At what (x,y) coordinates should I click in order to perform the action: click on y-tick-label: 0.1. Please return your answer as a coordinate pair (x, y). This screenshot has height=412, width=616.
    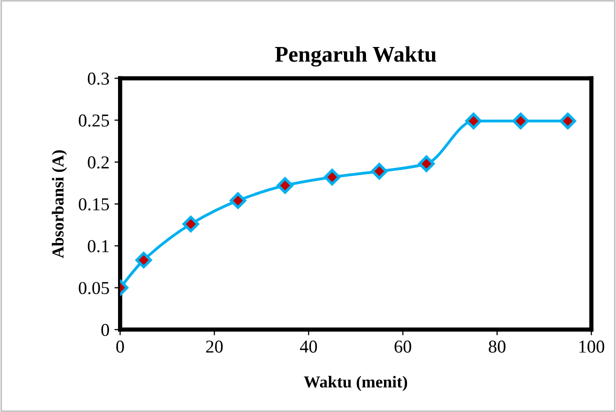
    Looking at the image, I should click on (98, 246).